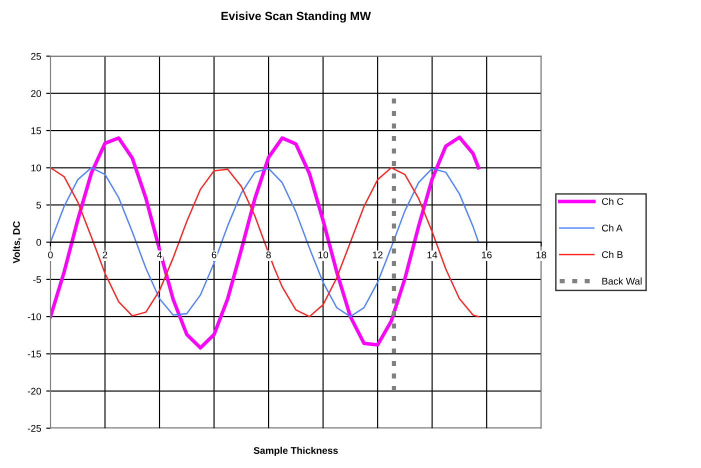  What do you see at coordinates (50, 254) in the screenshot?
I see `x-tick-label: 0` at bounding box center [50, 254].